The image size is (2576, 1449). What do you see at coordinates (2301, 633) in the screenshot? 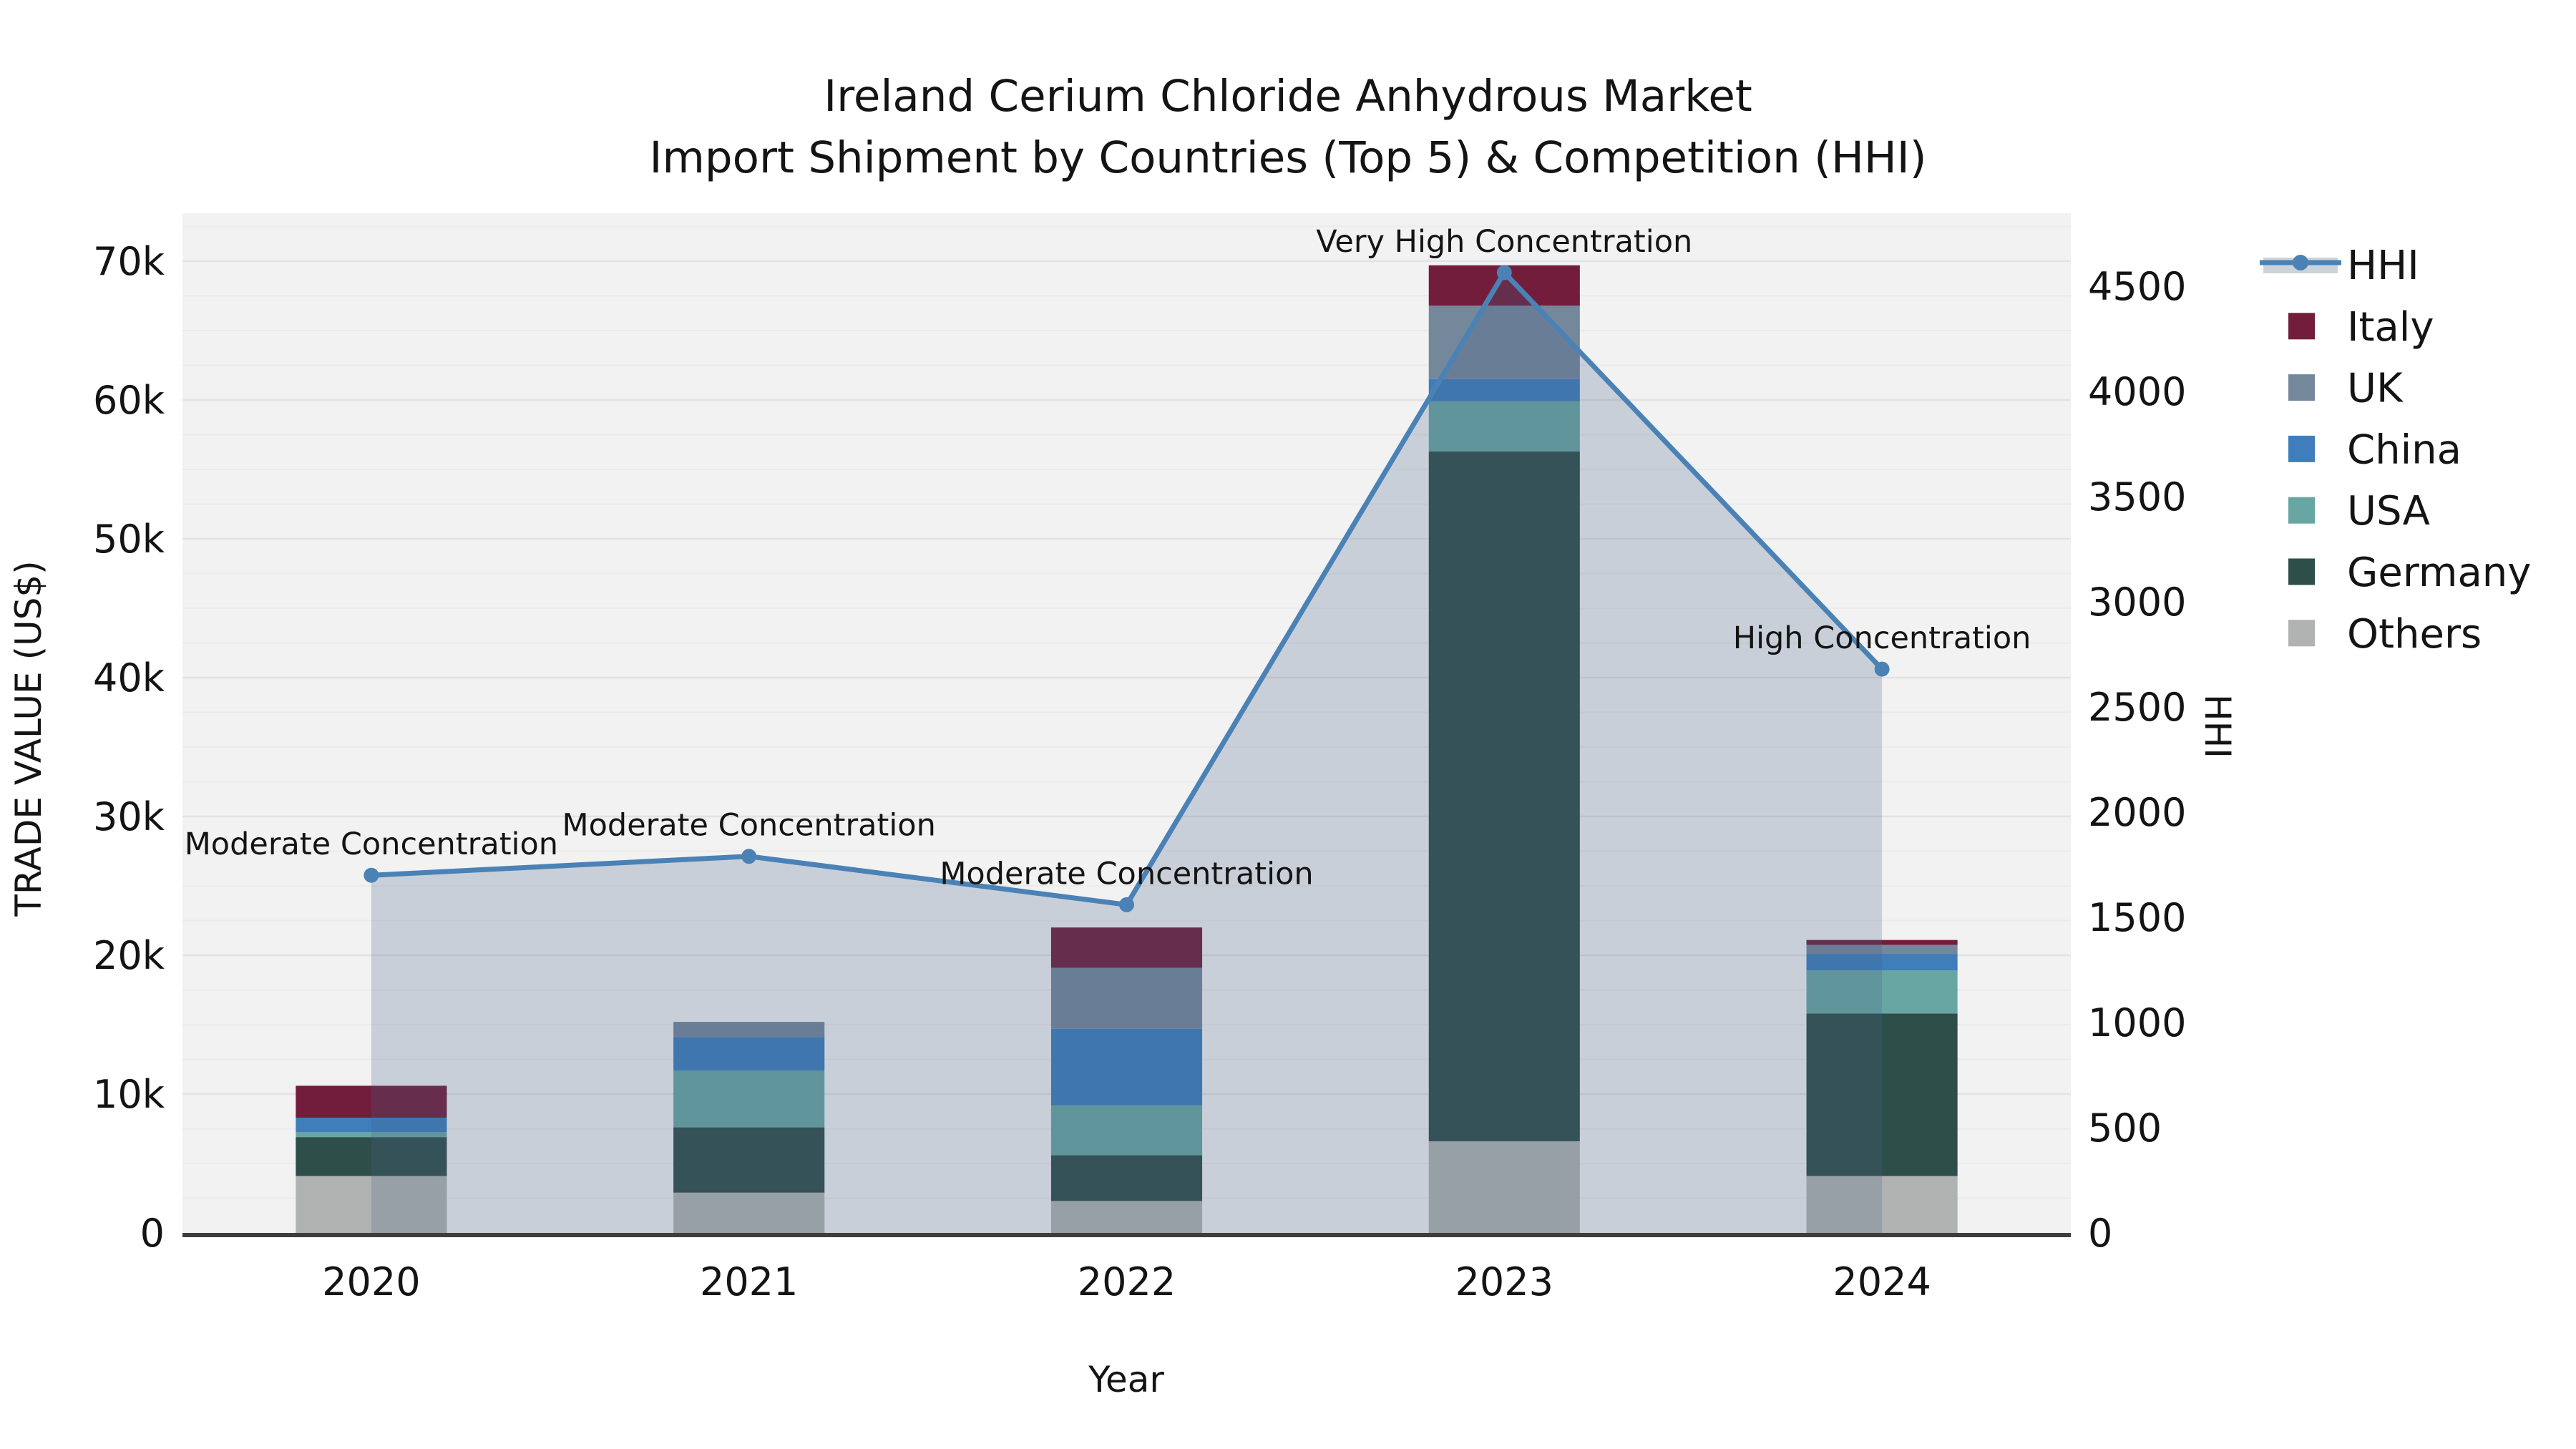
I see `legend-swatch-others` at bounding box center [2301, 633].